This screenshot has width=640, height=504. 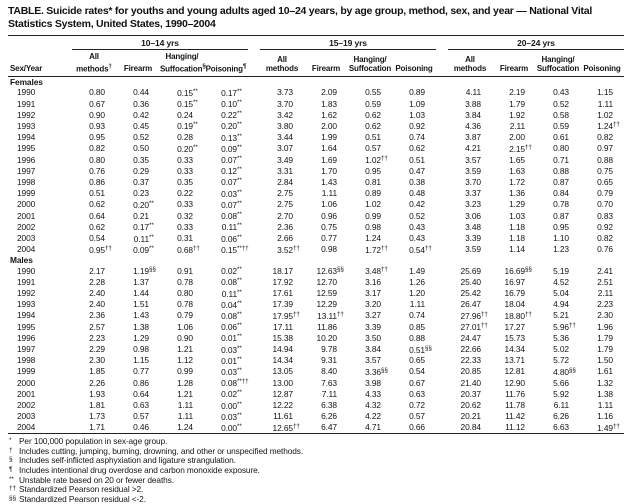 I want to click on column-header: All methods, so click(x=470, y=63).